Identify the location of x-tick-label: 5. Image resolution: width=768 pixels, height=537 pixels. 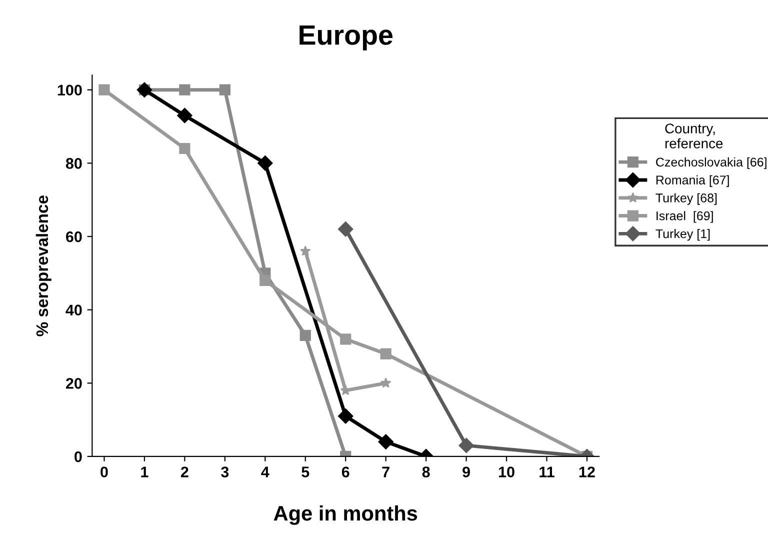
(306, 472).